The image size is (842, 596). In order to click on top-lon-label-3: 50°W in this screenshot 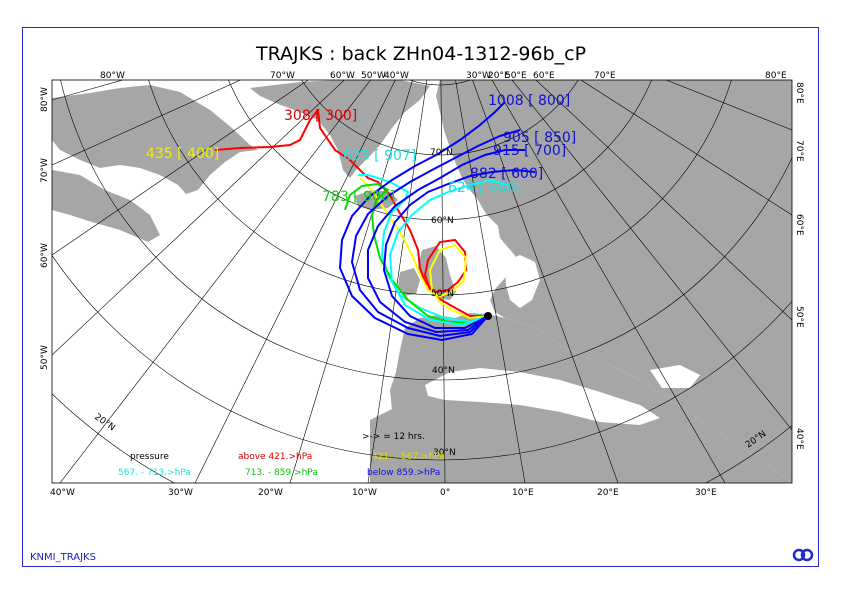, I will do `click(373, 76)`.